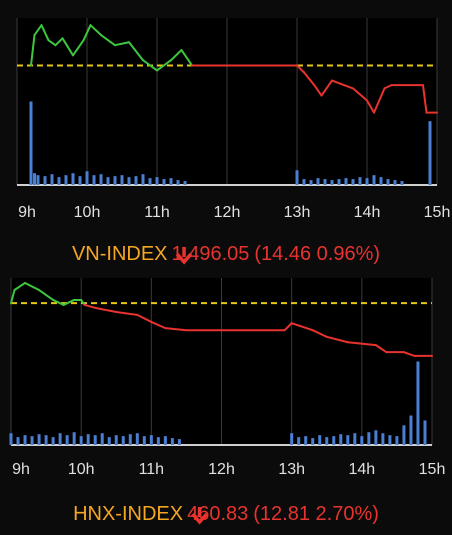 The height and width of the screenshot is (535, 452). Describe the element at coordinates (316, 514) in the screenshot. I see `index-change: (12.81 2.70%)` at that location.